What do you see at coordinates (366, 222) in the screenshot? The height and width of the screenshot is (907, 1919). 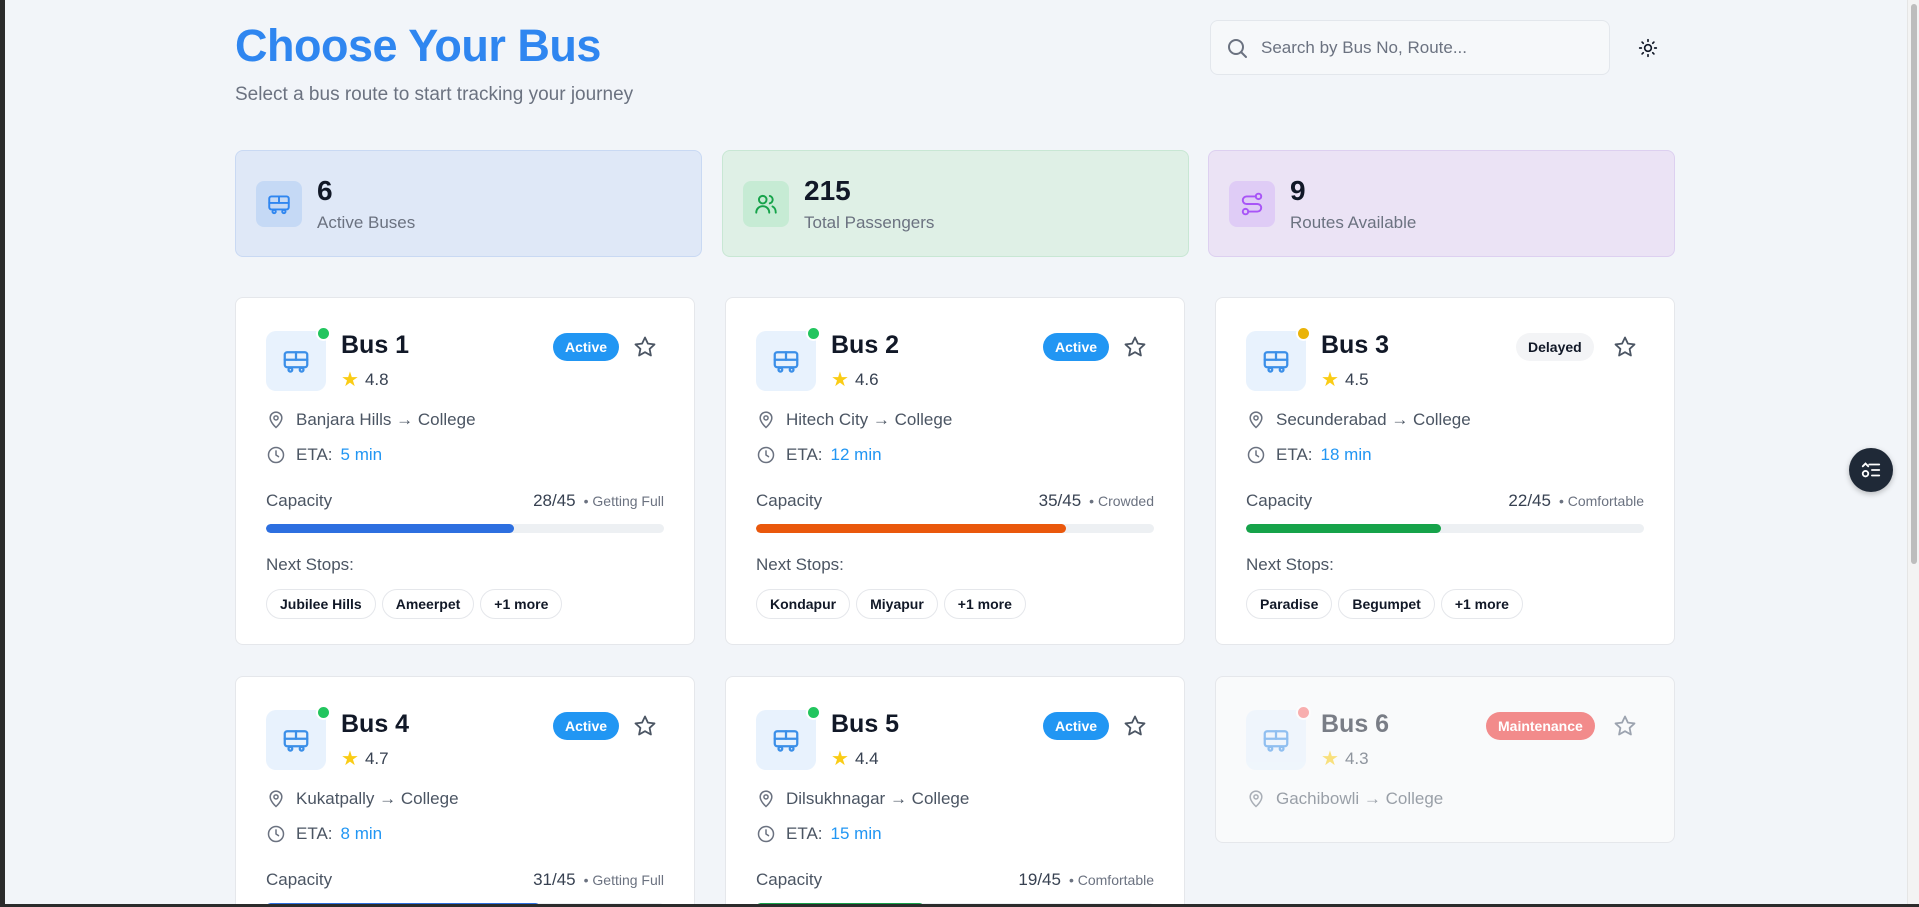 I see `stat-label: Active Buses` at bounding box center [366, 222].